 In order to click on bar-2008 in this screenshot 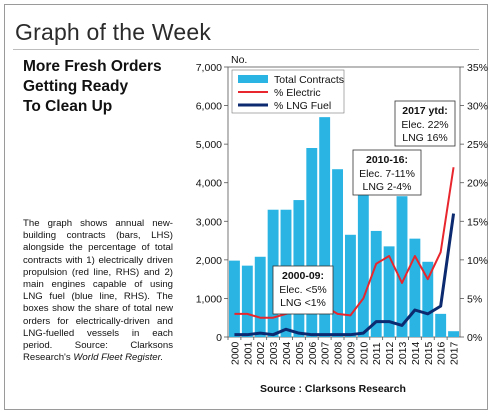, I will do `click(337, 253)`.